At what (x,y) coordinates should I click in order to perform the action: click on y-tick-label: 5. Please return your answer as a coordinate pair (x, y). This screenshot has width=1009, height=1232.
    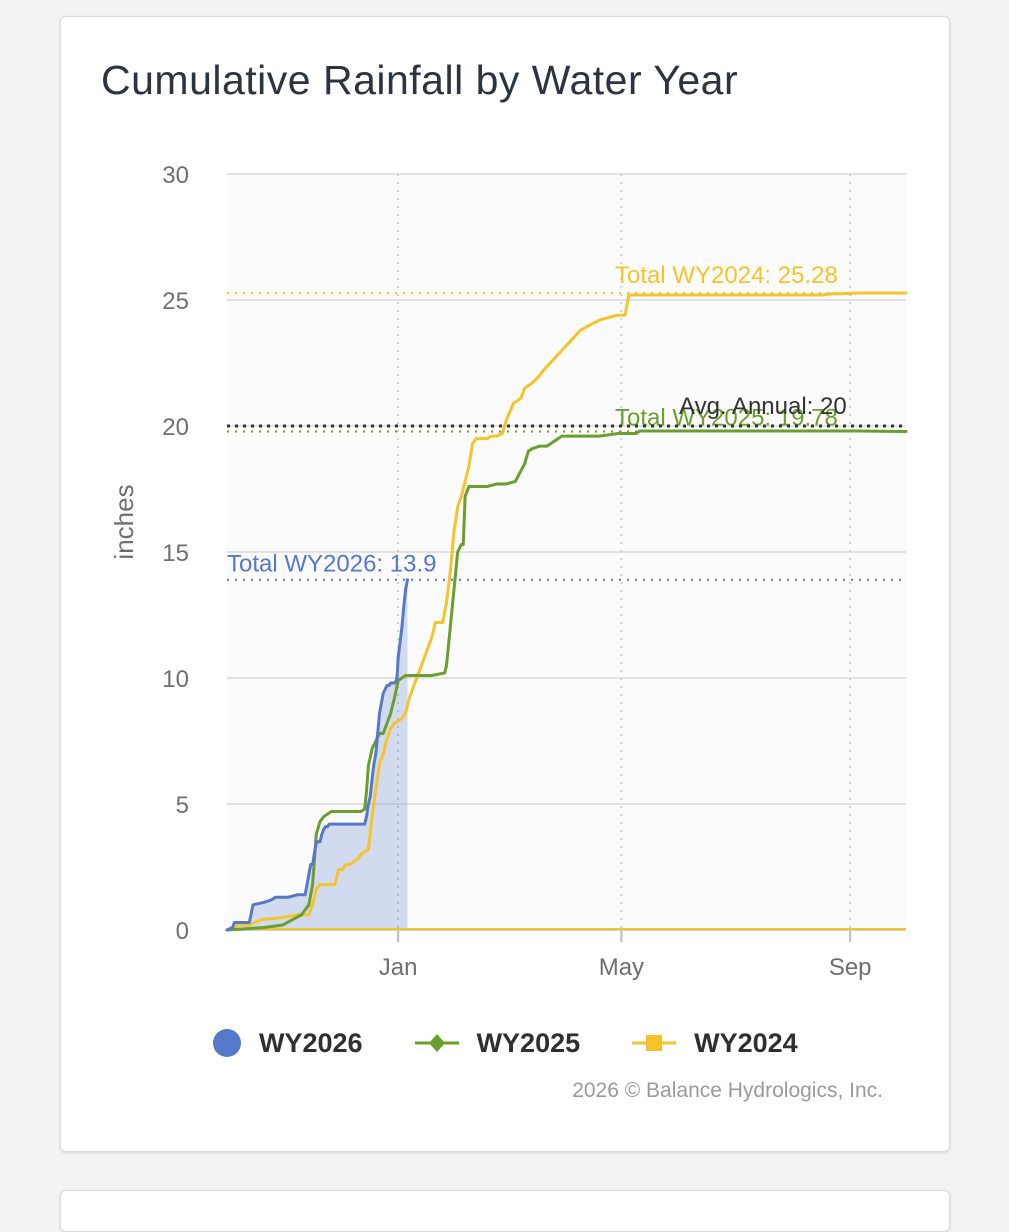
    Looking at the image, I should click on (182, 805).